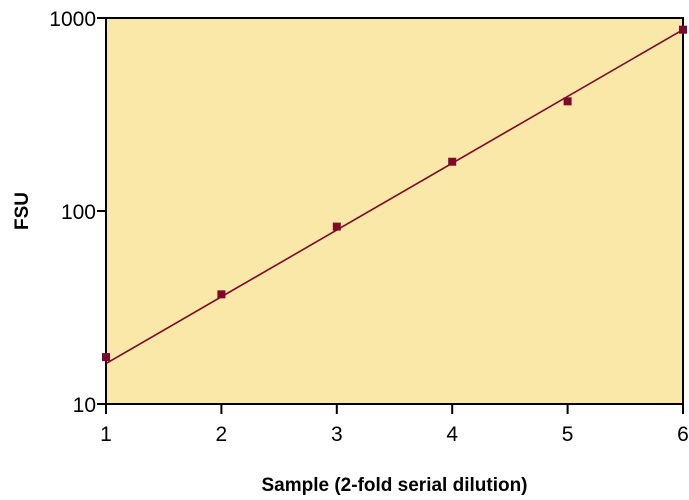 The width and height of the screenshot is (689, 500). What do you see at coordinates (394, 409) in the screenshot?
I see `x-axis-ticks` at bounding box center [394, 409].